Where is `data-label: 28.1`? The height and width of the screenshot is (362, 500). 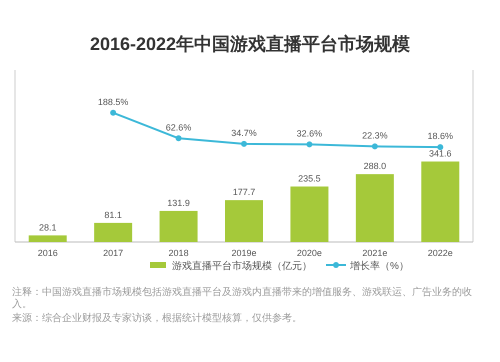
data-label: 28.1 is located at coordinates (47, 227).